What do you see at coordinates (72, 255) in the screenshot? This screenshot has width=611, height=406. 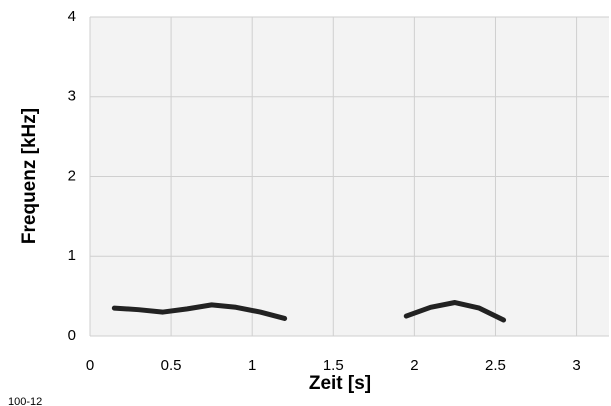 I see `y-tick-label: 1` at bounding box center [72, 255].